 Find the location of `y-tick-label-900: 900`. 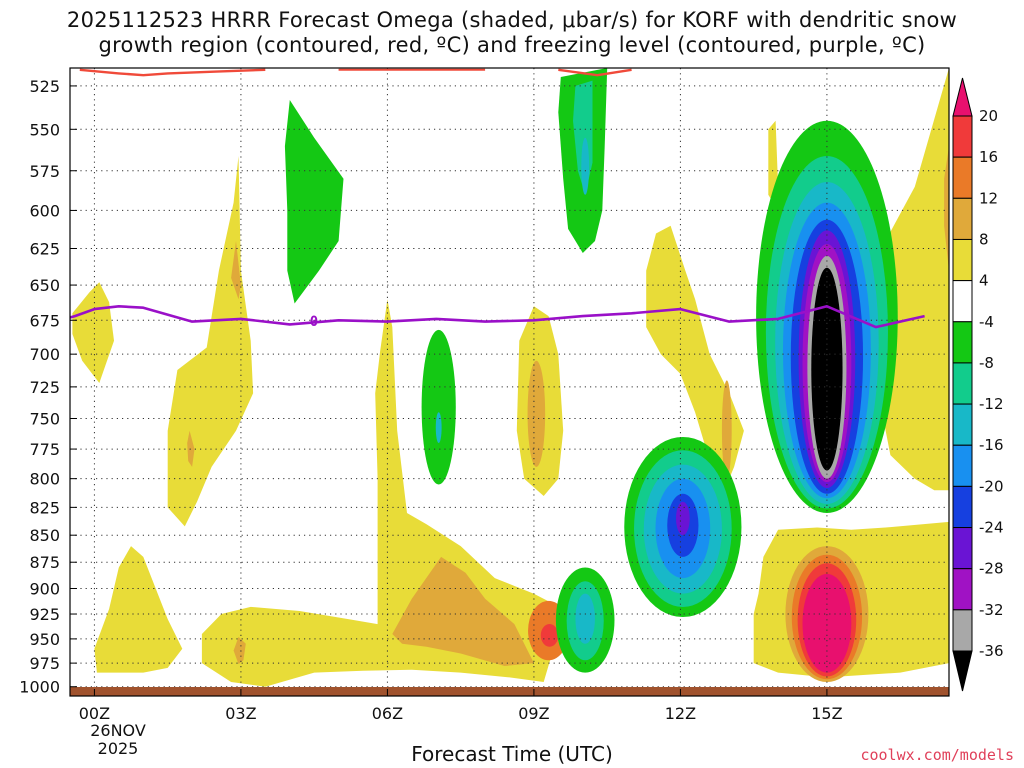

y-tick-label-900: 900 is located at coordinates (44, 588).